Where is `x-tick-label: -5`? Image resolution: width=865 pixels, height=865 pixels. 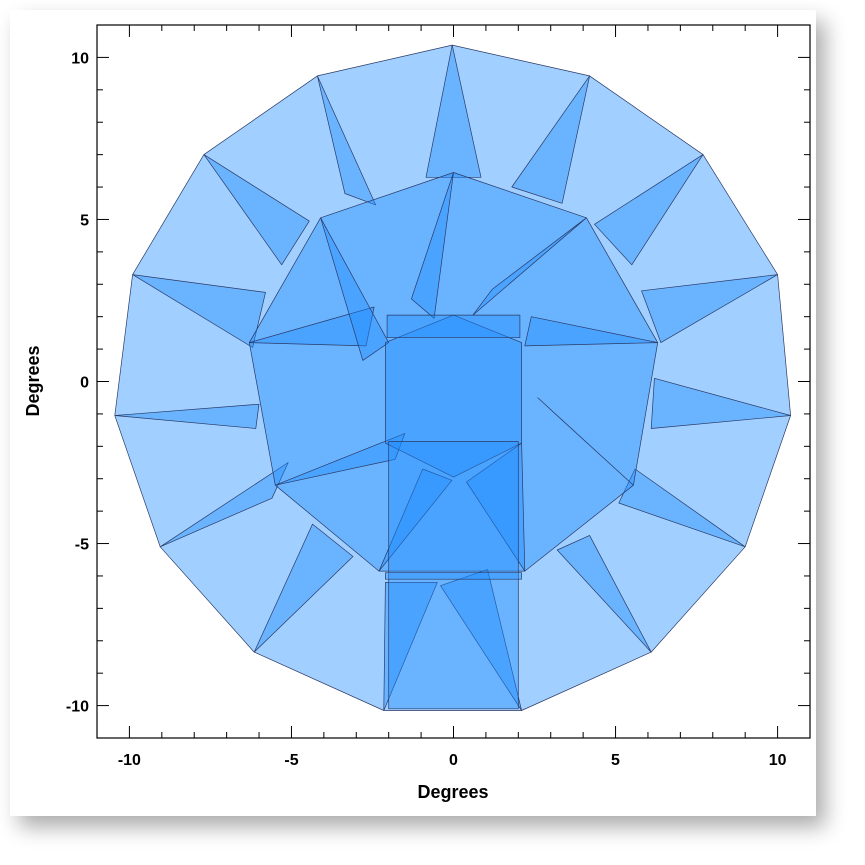 x-tick-label: -5 is located at coordinates (291, 760).